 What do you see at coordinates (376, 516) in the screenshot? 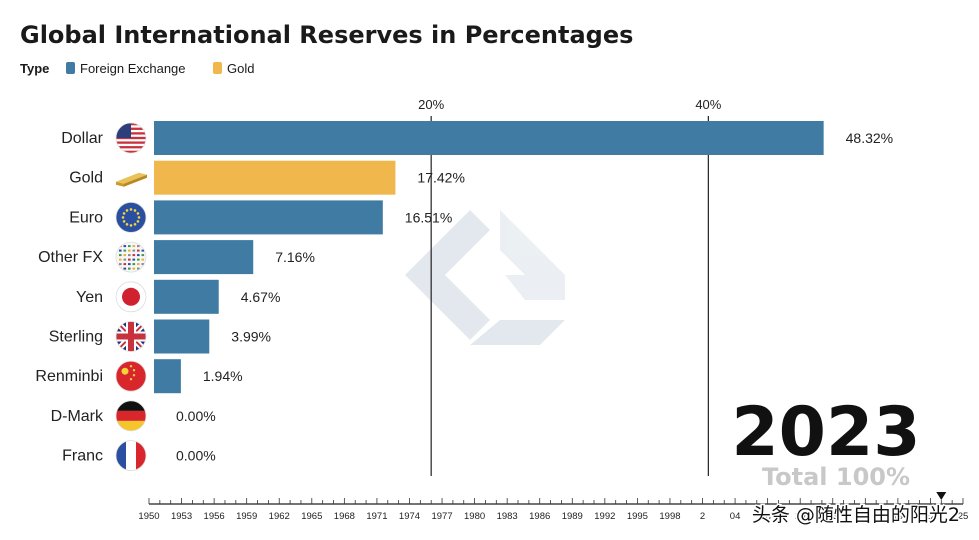
I see `timeline-label: 1971` at bounding box center [376, 516].